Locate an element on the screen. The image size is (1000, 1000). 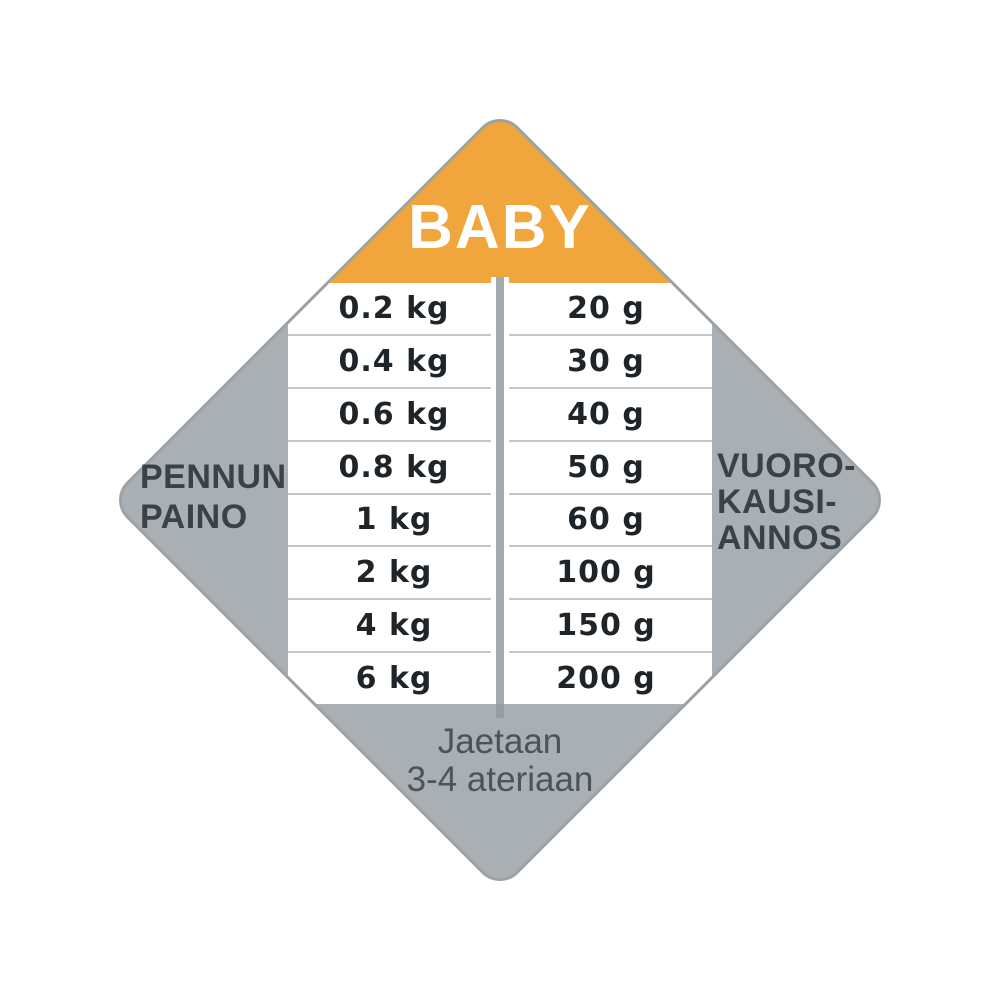
portion-cell: 60 g is located at coordinates (606, 520).